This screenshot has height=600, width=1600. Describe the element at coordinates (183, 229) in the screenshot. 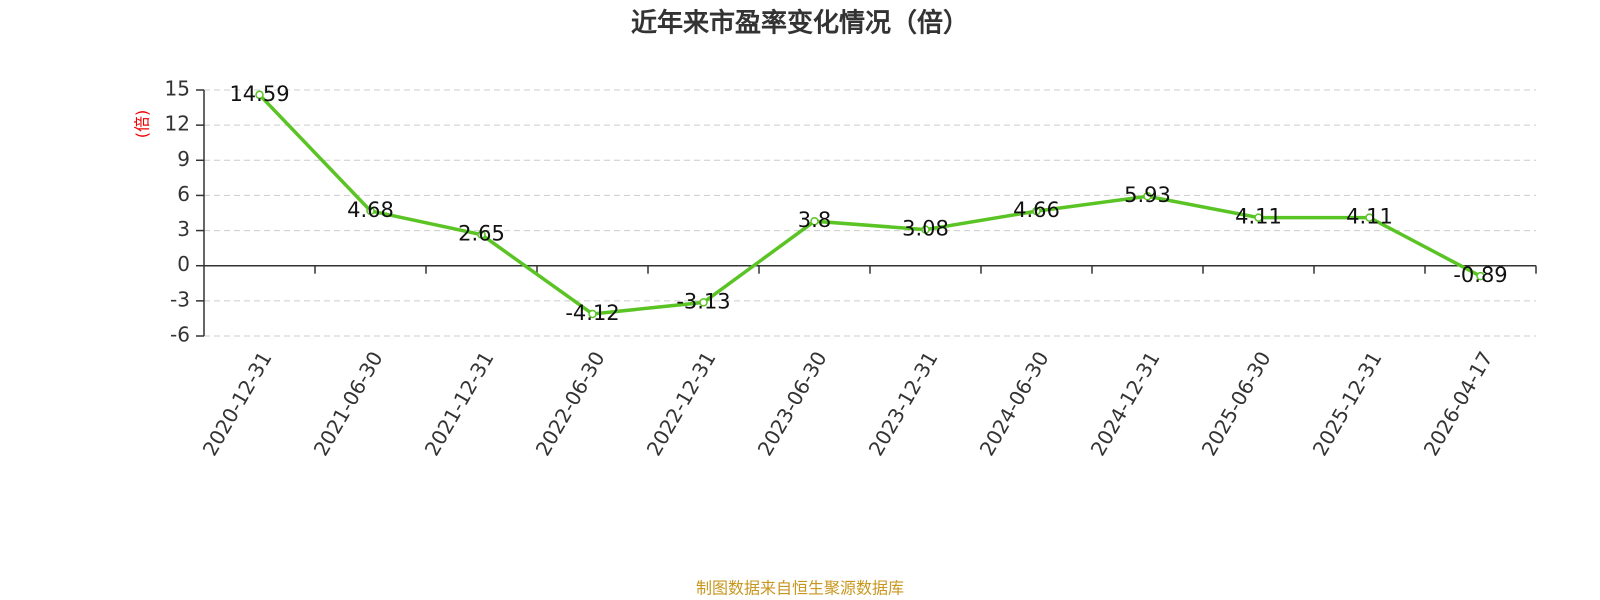

I see `y-tick-label: 3` at that location.